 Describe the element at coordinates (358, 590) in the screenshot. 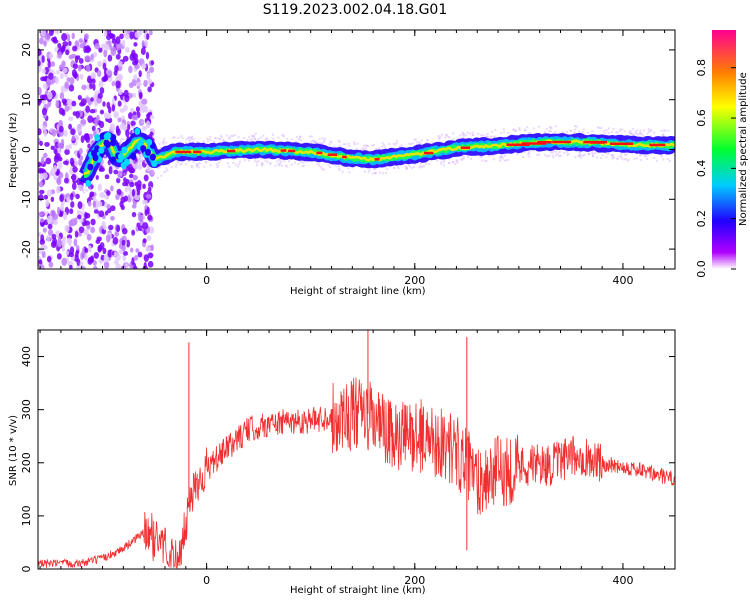

I see `bottom-xlabel: Height of straight line (km)` at that location.